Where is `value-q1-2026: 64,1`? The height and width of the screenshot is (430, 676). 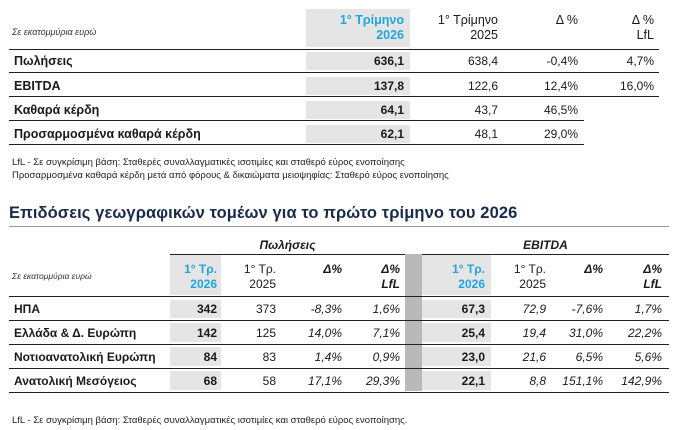 value-q1-2026: 64,1 is located at coordinates (392, 110).